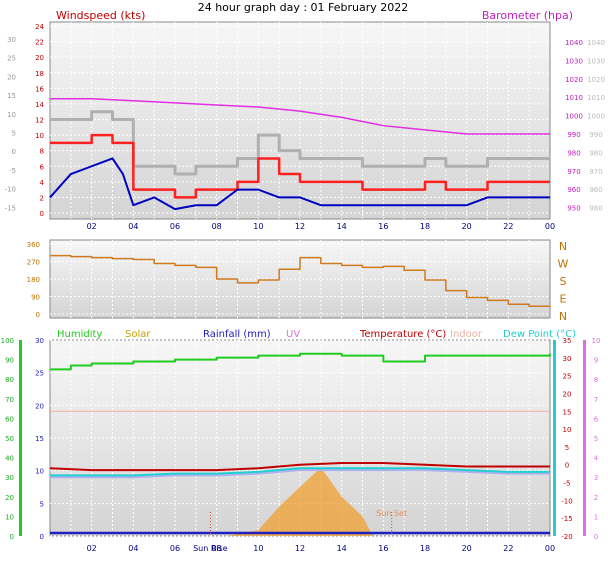 Image resolution: width=608 pixels, height=561 pixels. What do you see at coordinates (567, 394) in the screenshot?
I see `temp-y-tick: 20` at bounding box center [567, 394].